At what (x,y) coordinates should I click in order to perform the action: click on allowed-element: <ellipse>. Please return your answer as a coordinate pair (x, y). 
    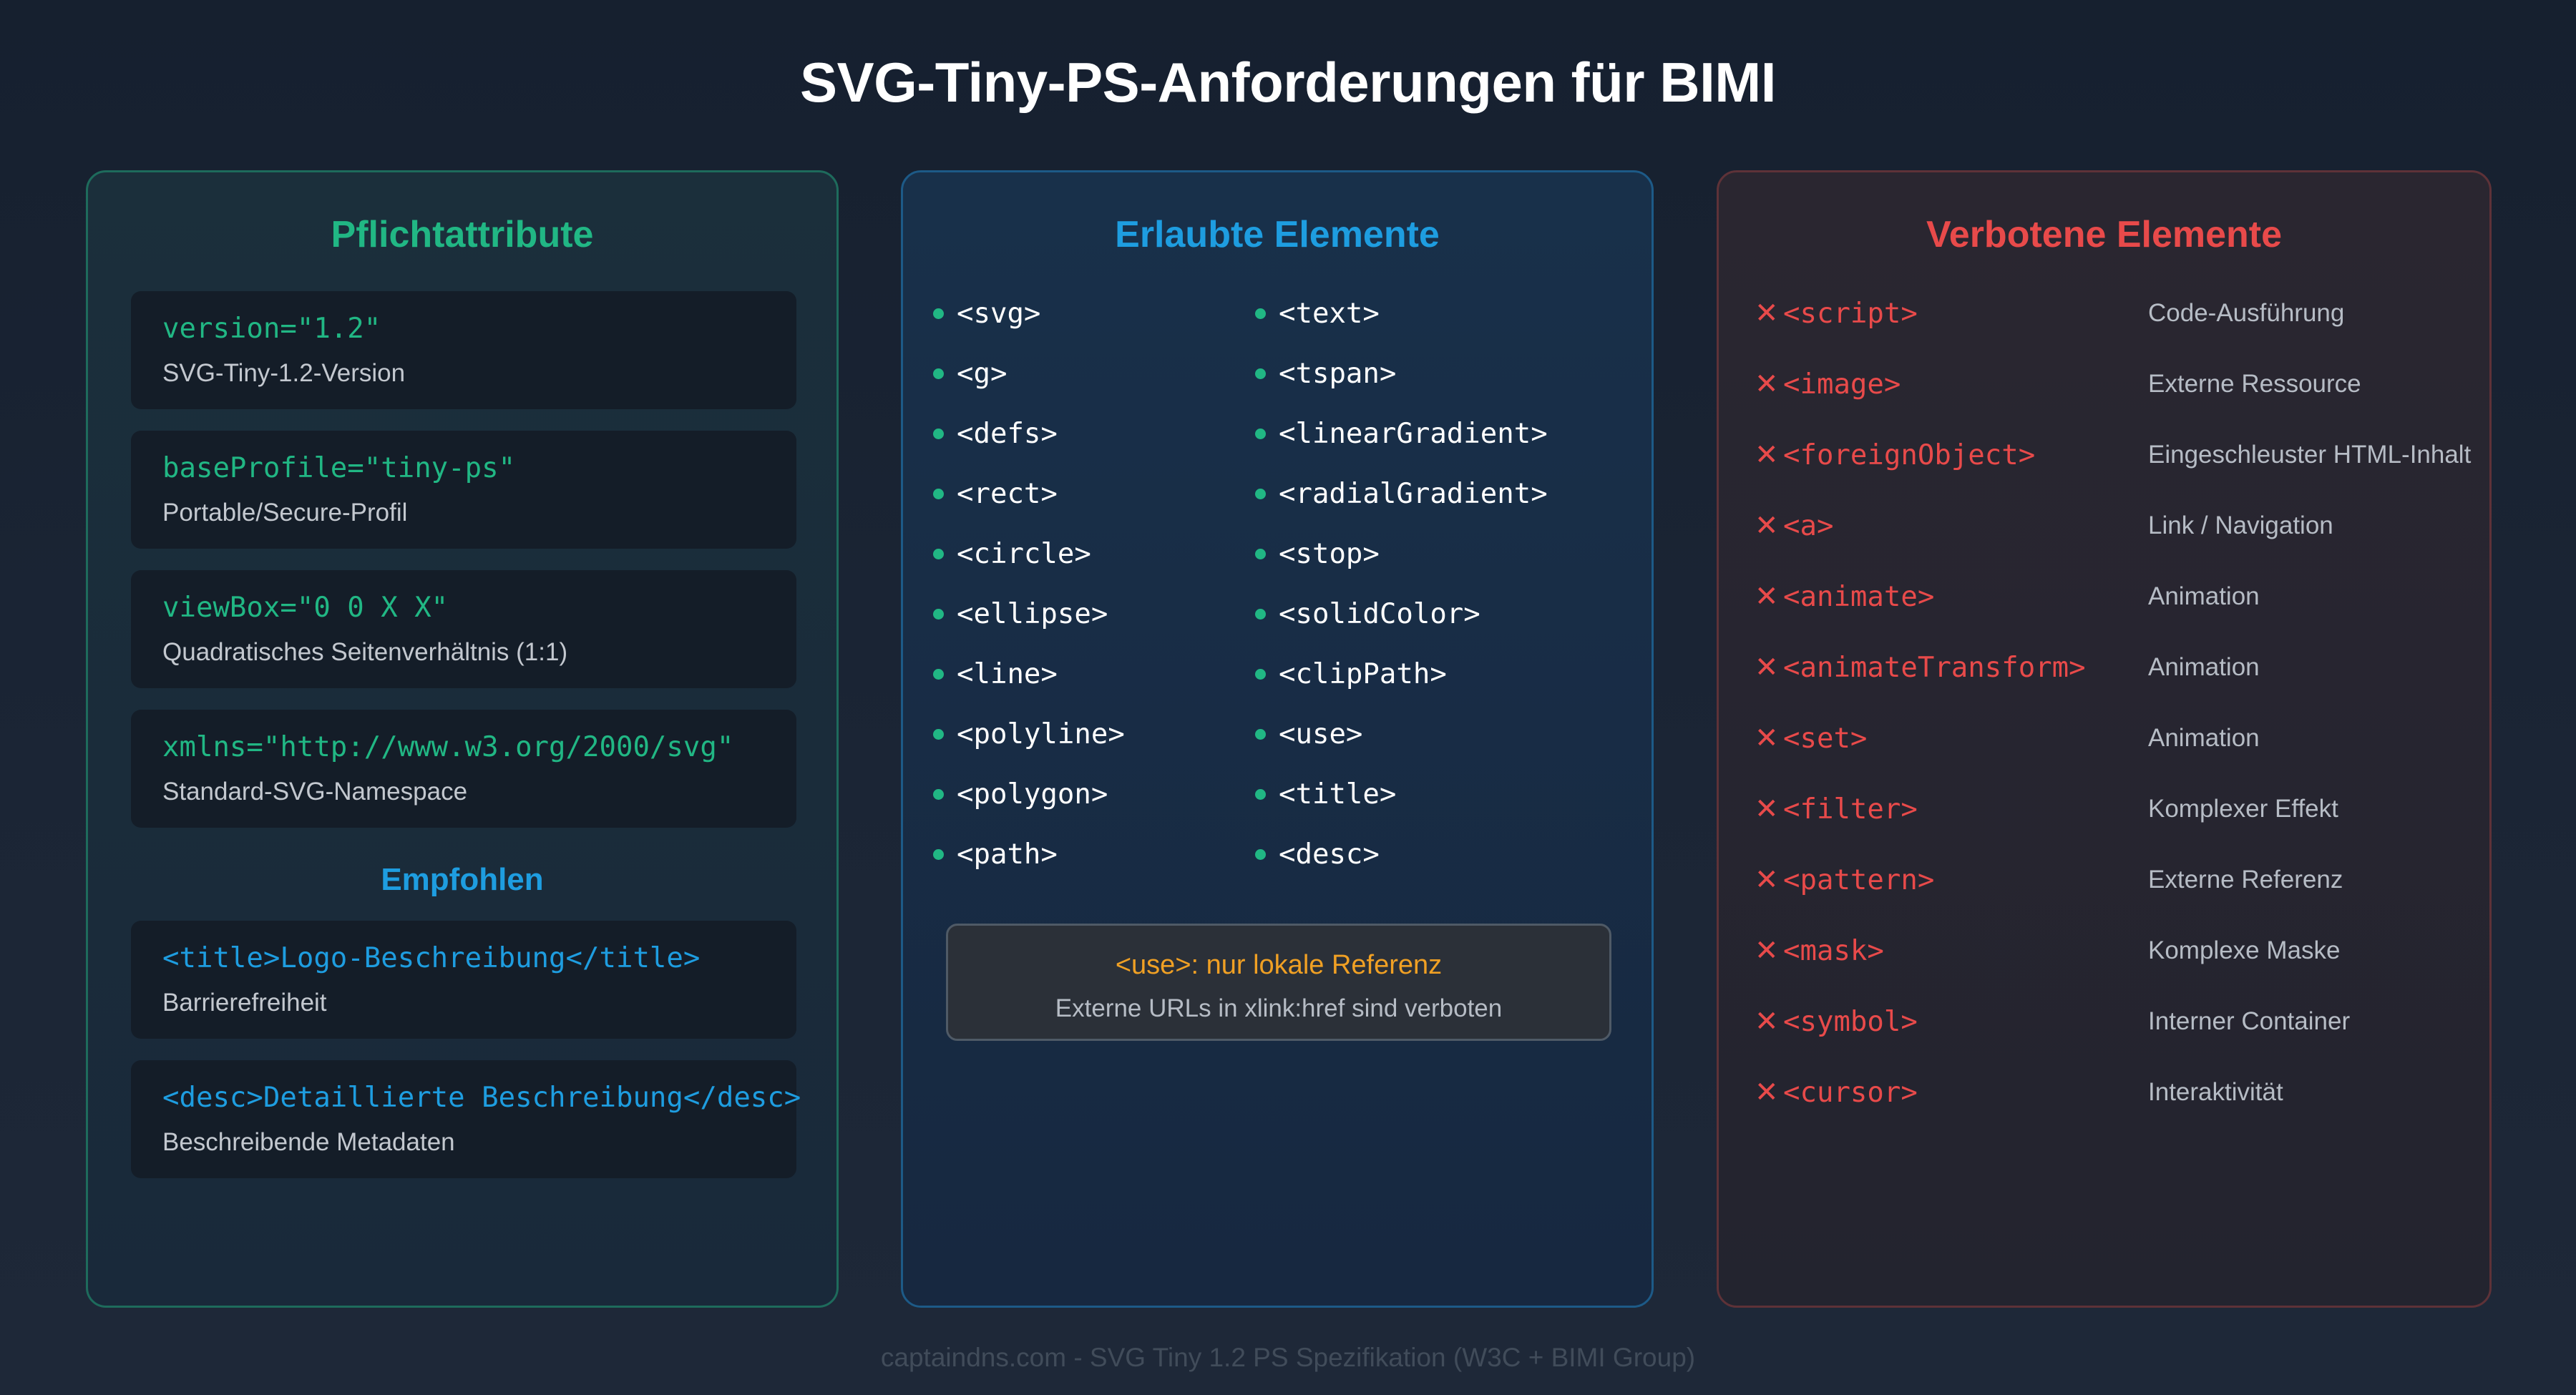
    Looking at the image, I should click on (1020, 613).